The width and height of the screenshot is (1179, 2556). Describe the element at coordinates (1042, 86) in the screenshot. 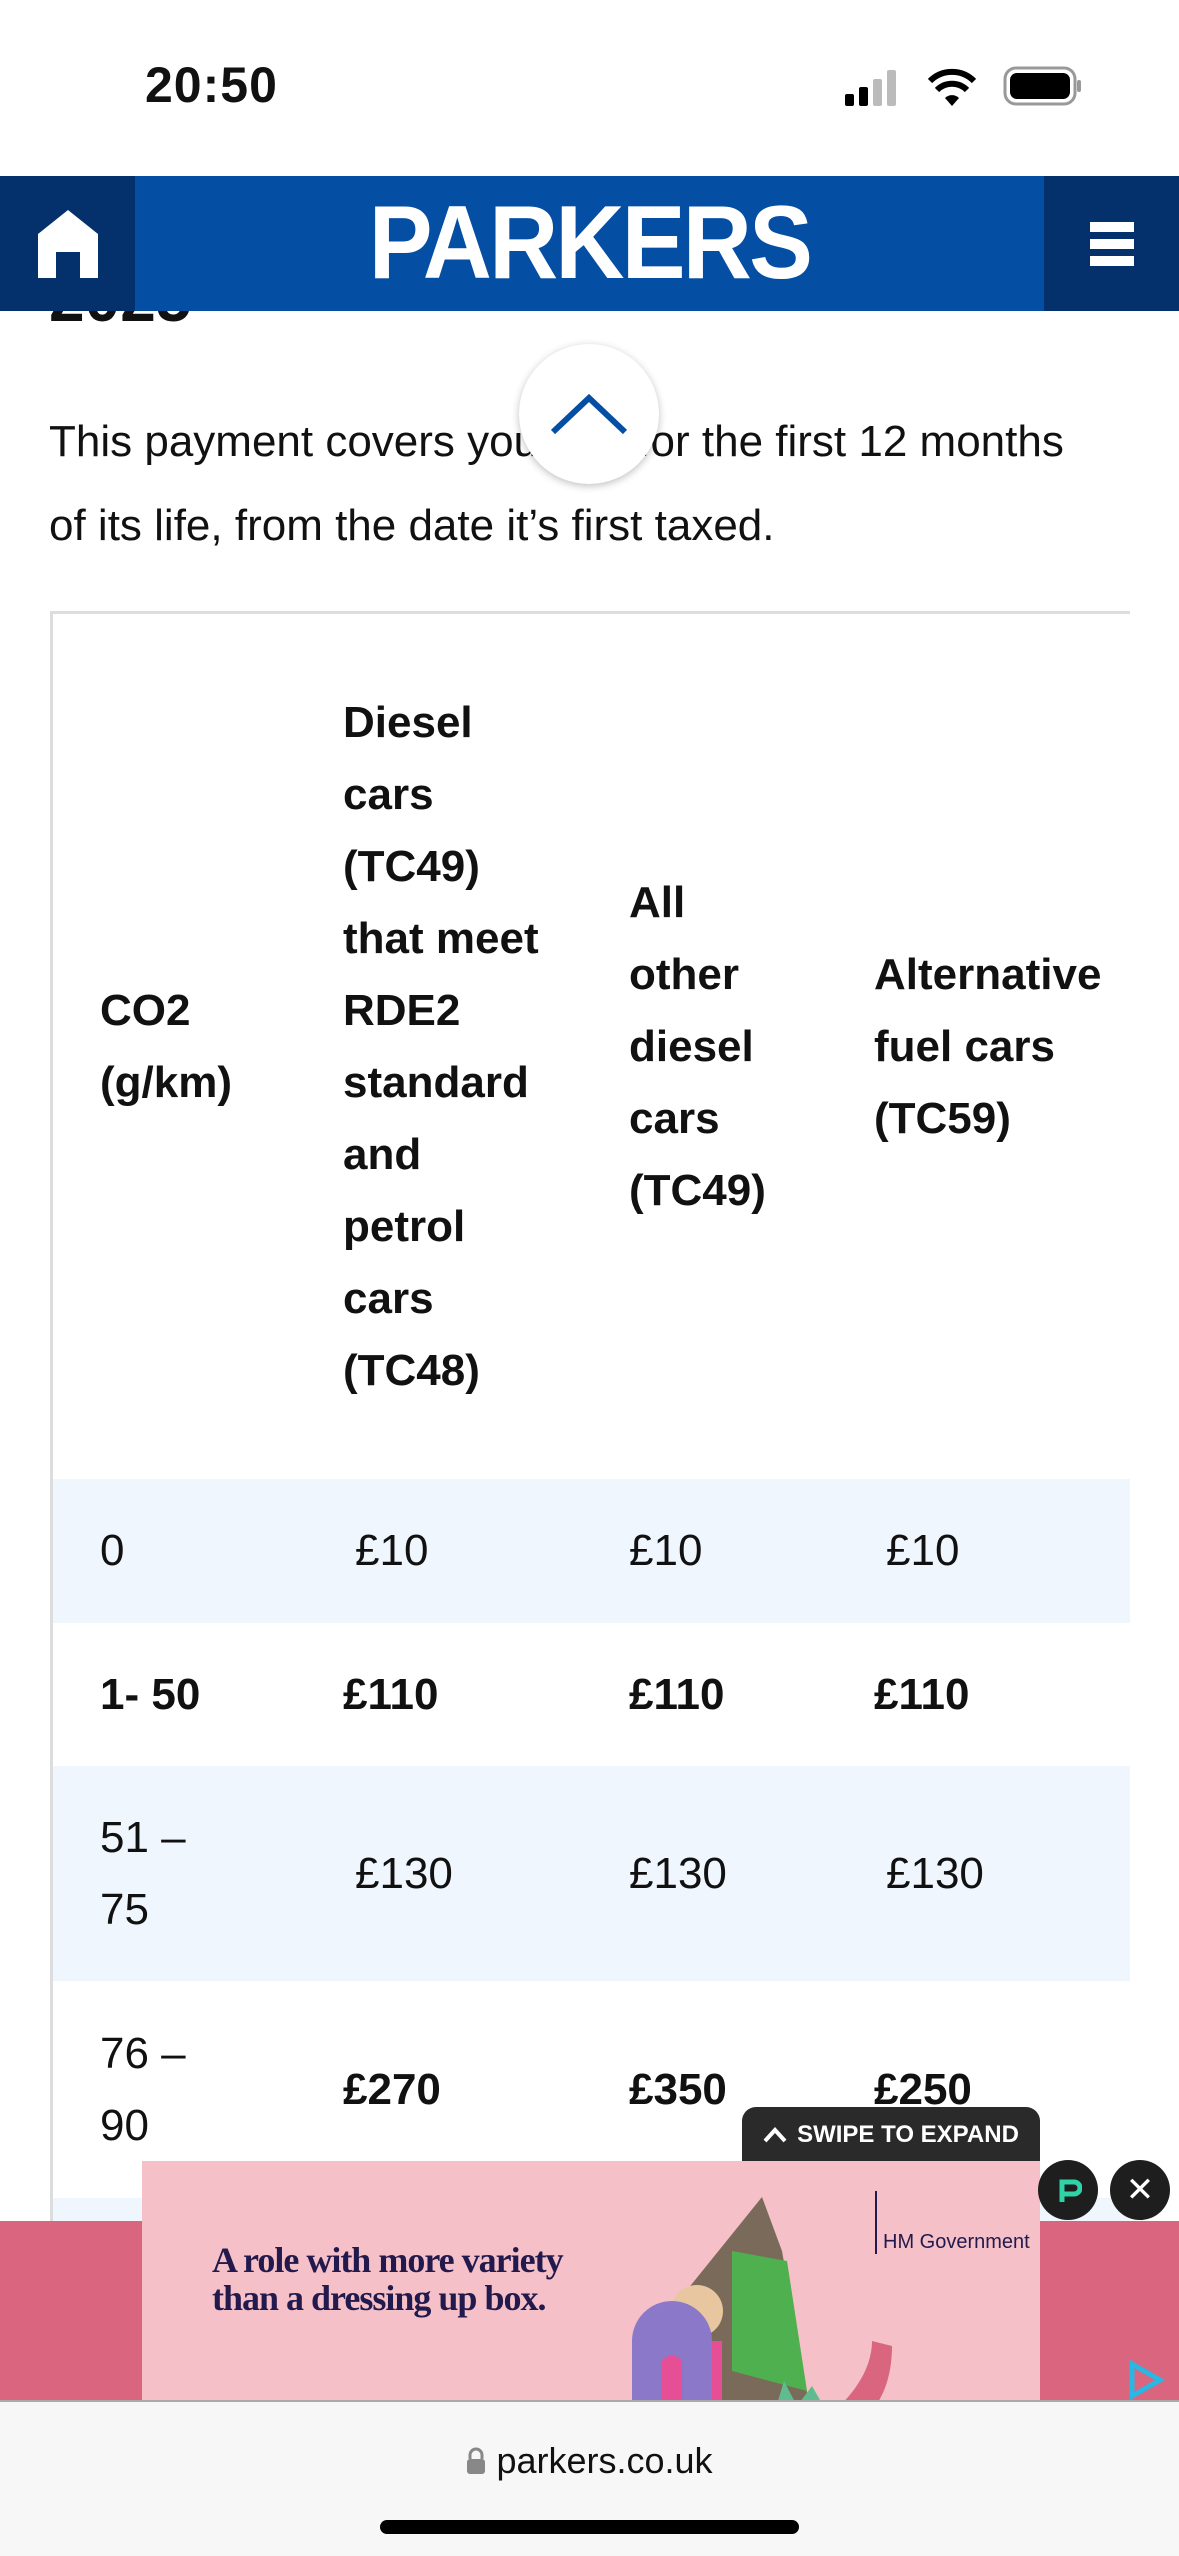

I see `battery-icon` at that location.